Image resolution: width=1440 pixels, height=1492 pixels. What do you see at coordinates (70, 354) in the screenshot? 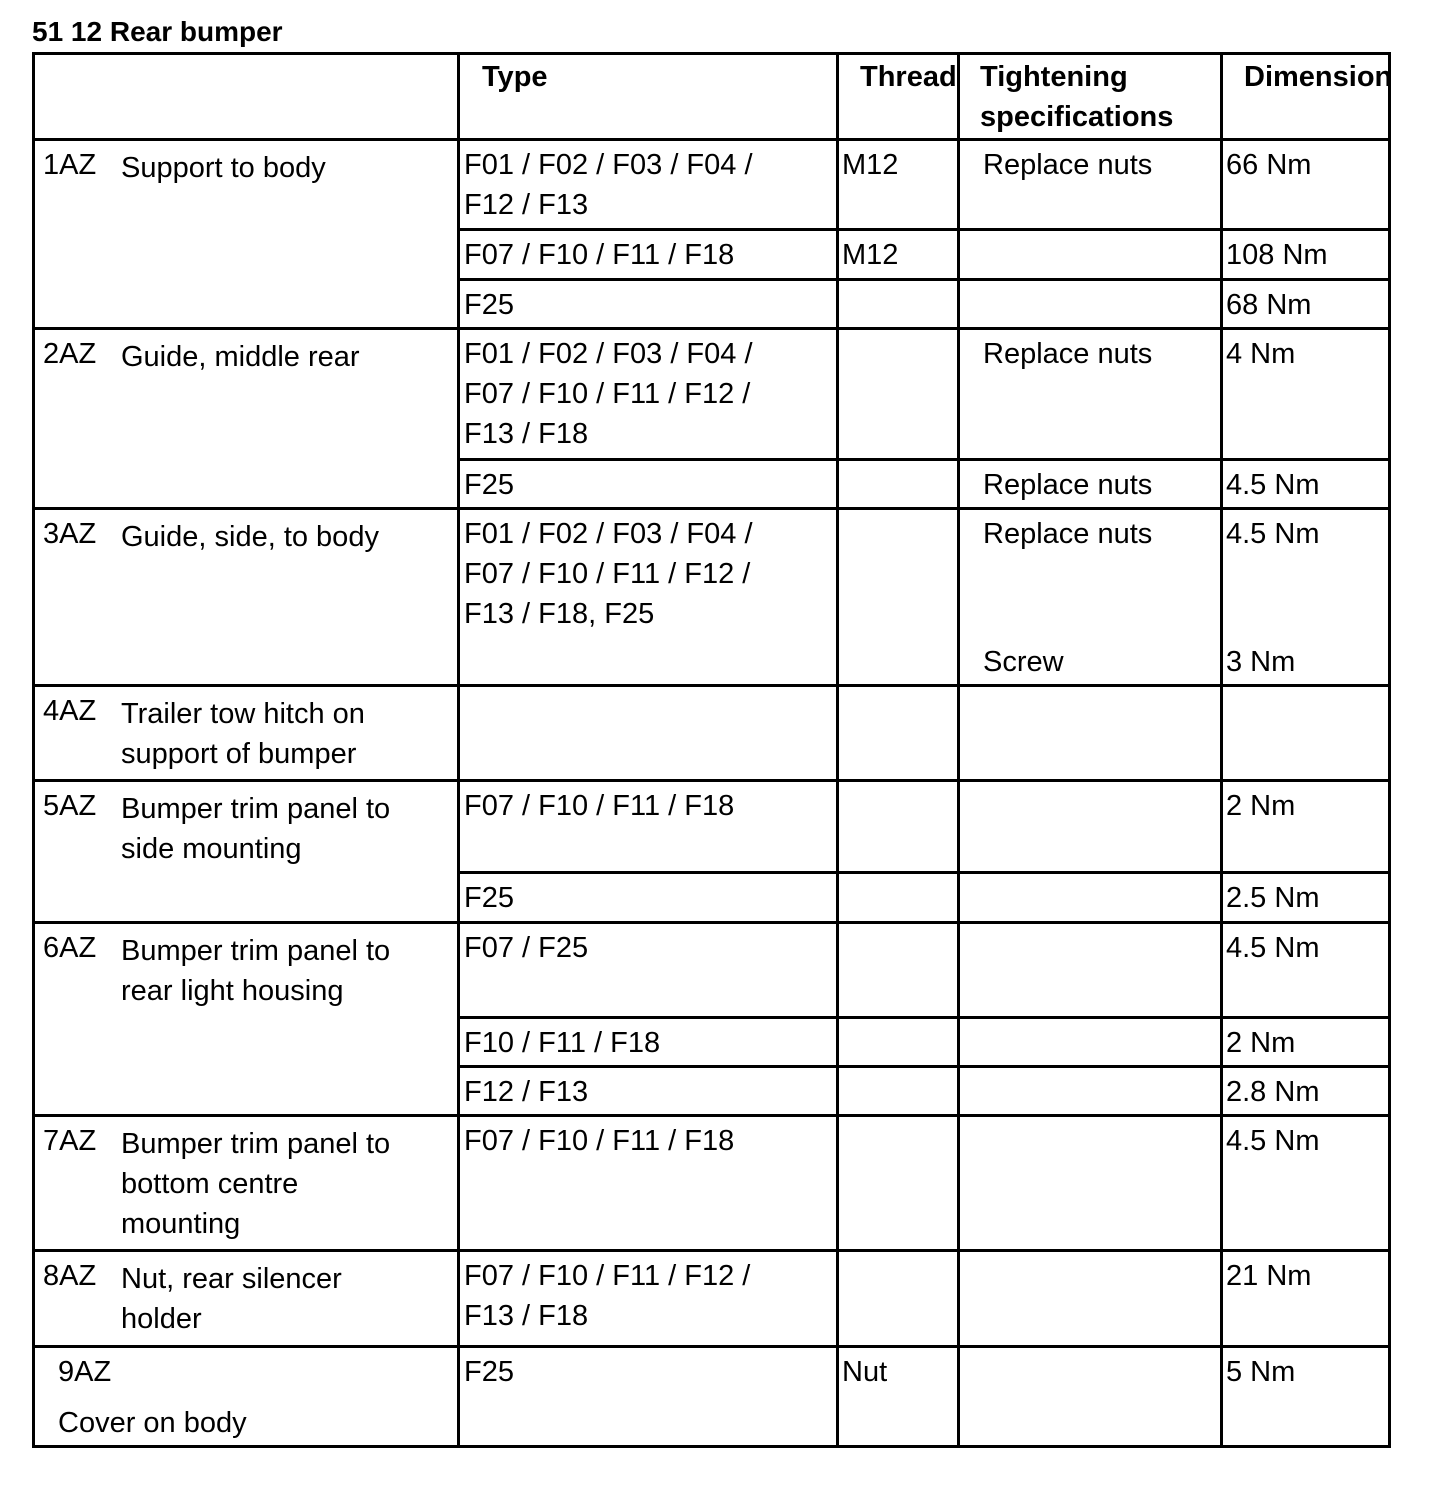
I see `item-id: 2AZ` at bounding box center [70, 354].